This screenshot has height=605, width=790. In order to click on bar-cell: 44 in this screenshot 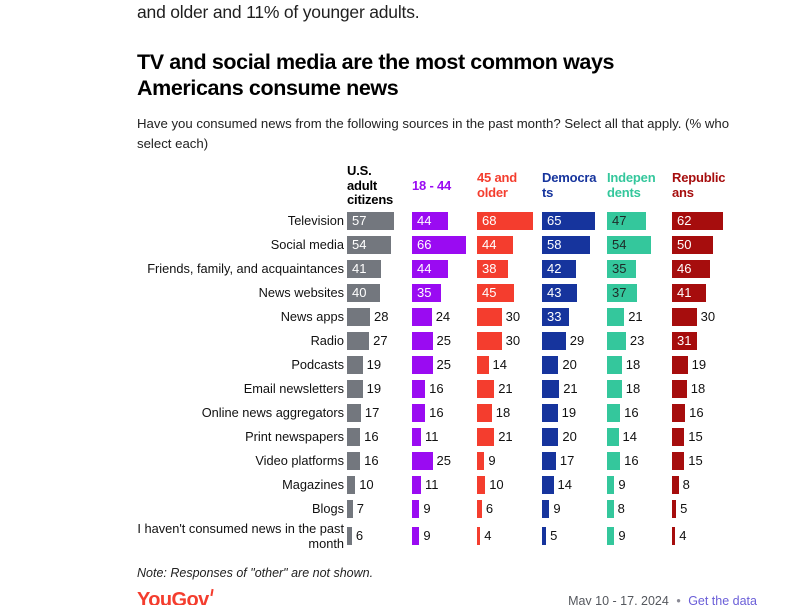, I will do `click(509, 244)`.